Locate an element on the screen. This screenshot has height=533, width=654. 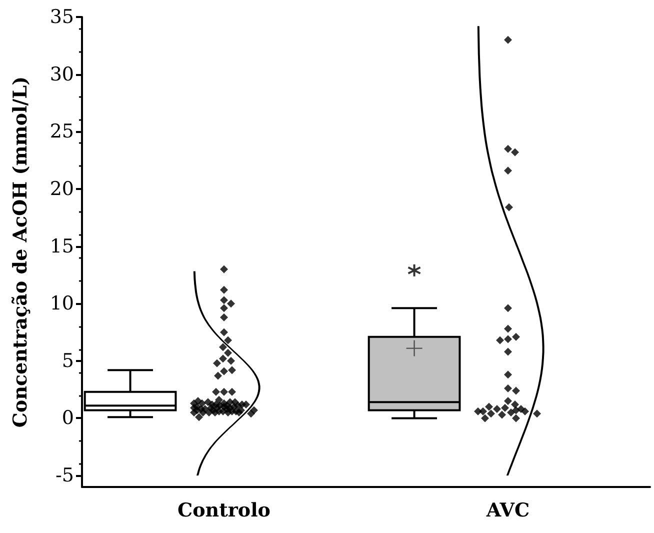
y-tick-label: -5 is located at coordinates (64, 475).